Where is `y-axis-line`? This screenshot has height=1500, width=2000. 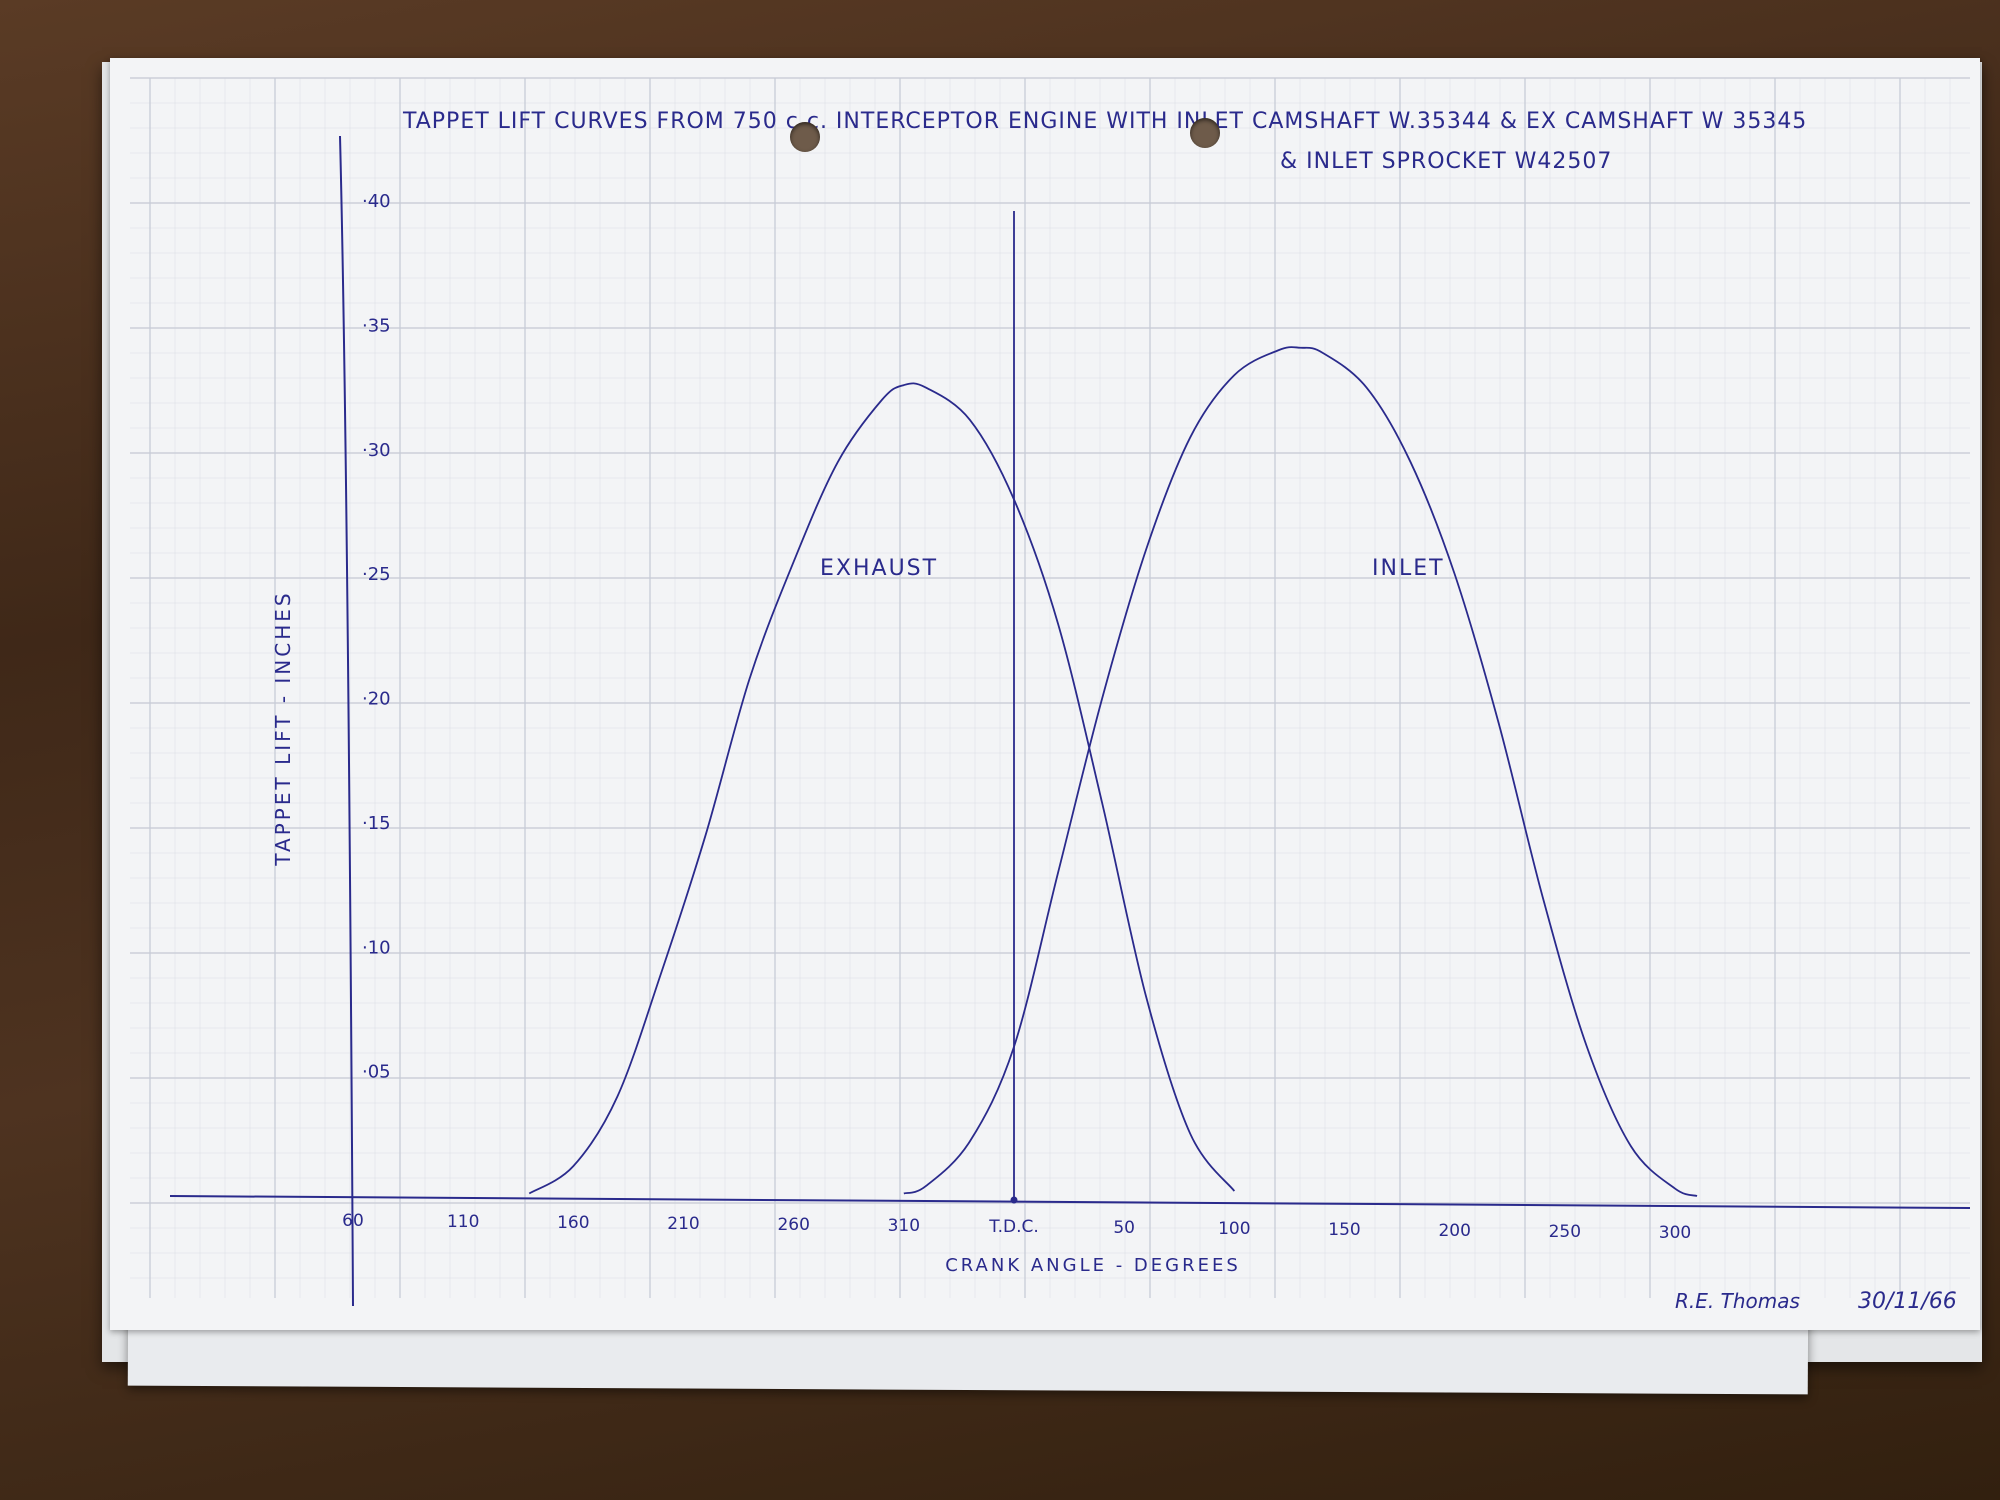
y-axis-line is located at coordinates (346, 721).